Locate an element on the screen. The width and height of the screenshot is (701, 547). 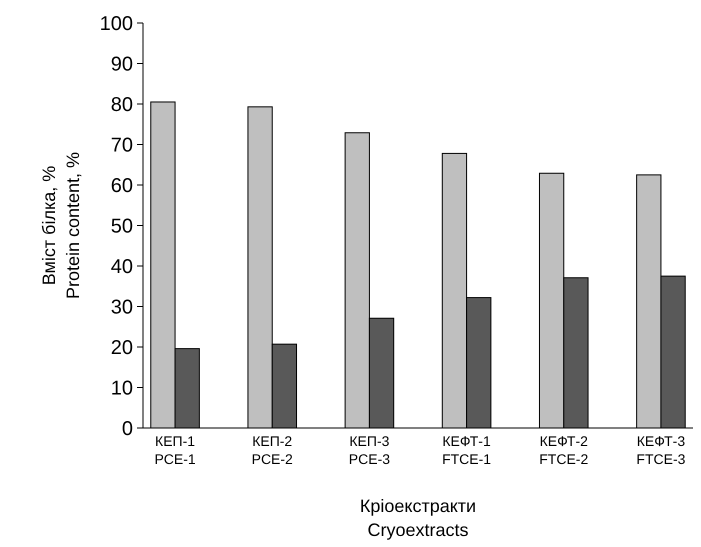
y-tick-label: 40 is located at coordinates (121, 267).